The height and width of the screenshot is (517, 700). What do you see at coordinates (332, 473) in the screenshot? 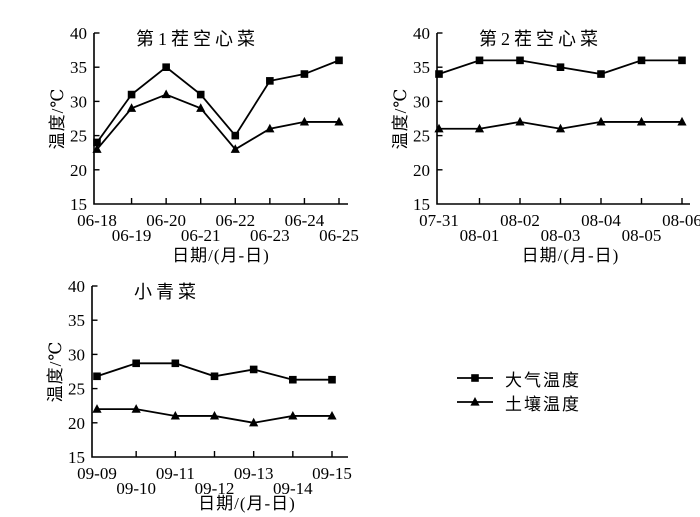
I see `x-tick-label: 09-15` at bounding box center [332, 473].